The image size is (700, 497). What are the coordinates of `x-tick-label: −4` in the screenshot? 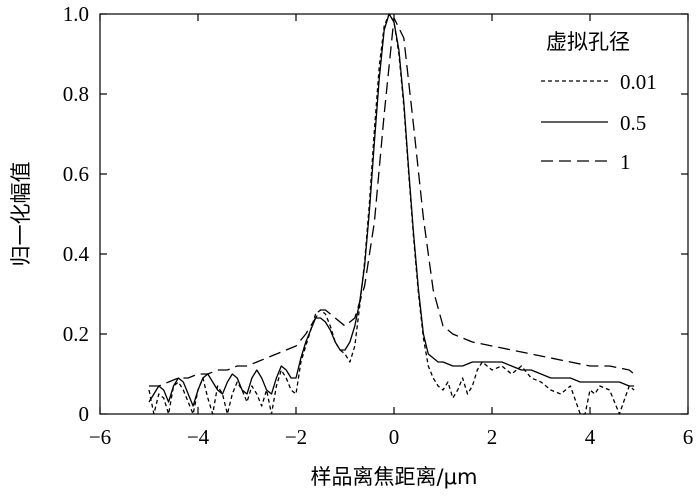 It's located at (198, 437).